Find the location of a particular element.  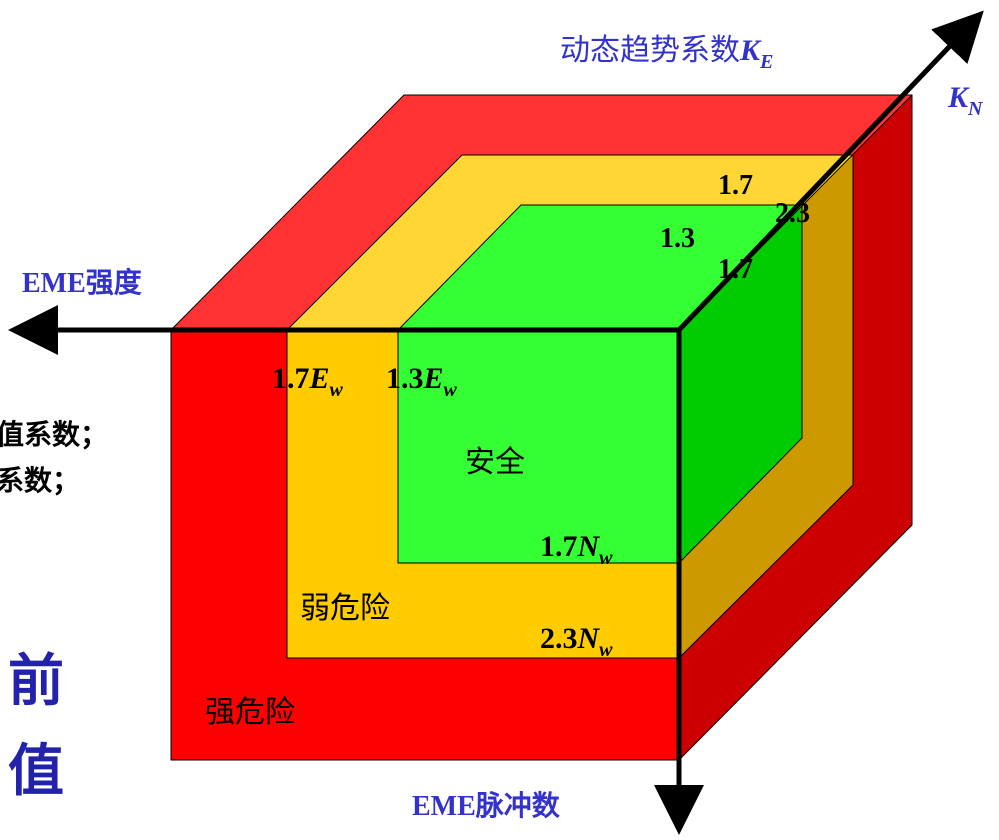

green-cube-top is located at coordinates (600, 267).